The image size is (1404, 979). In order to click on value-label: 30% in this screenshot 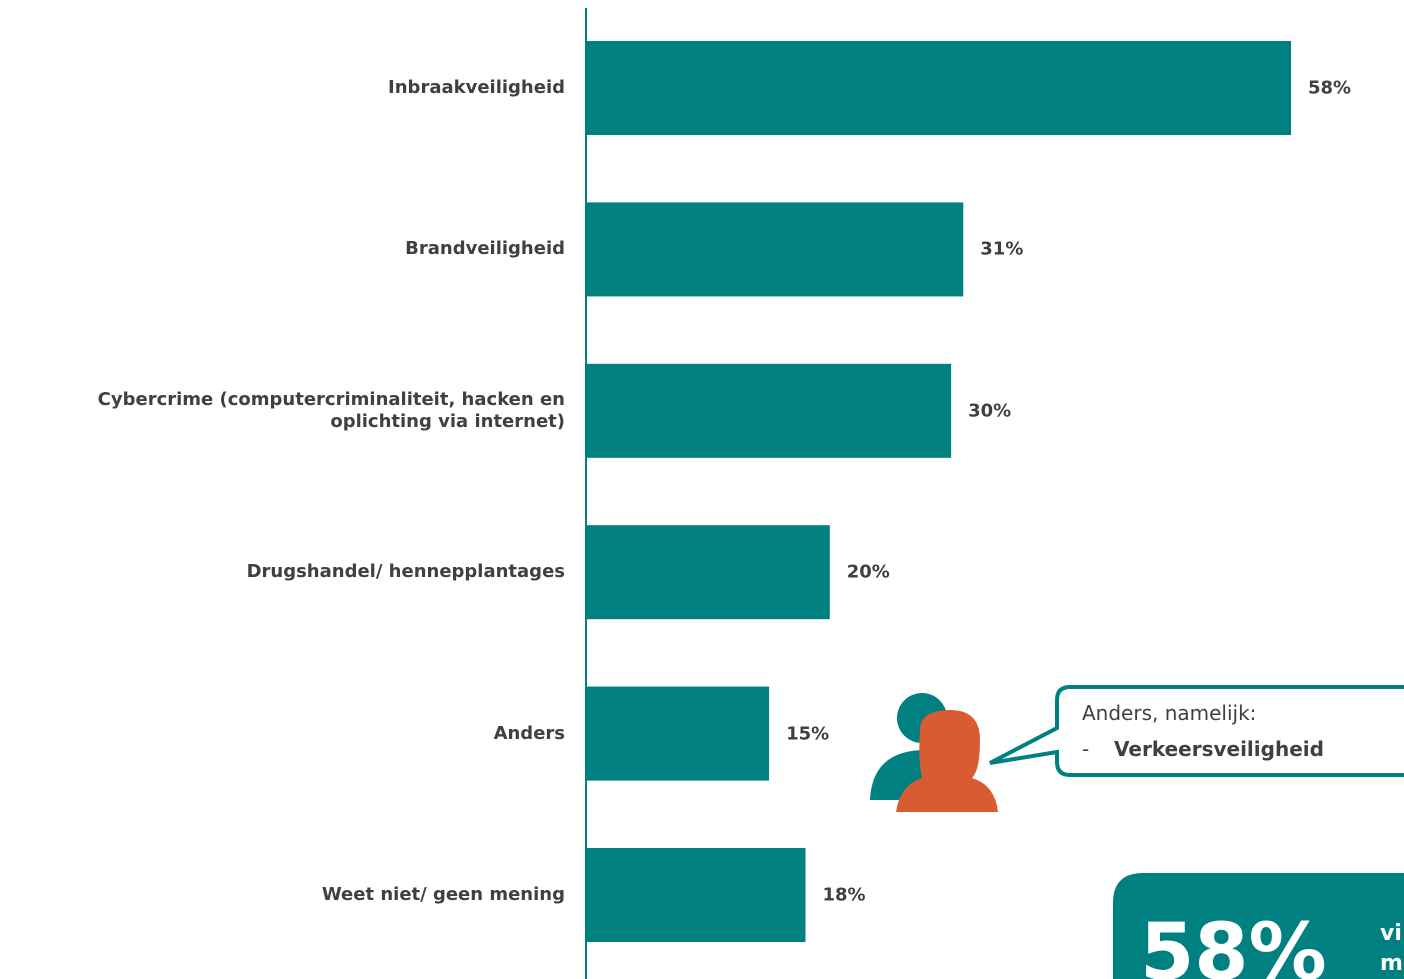, I will do `click(990, 411)`.